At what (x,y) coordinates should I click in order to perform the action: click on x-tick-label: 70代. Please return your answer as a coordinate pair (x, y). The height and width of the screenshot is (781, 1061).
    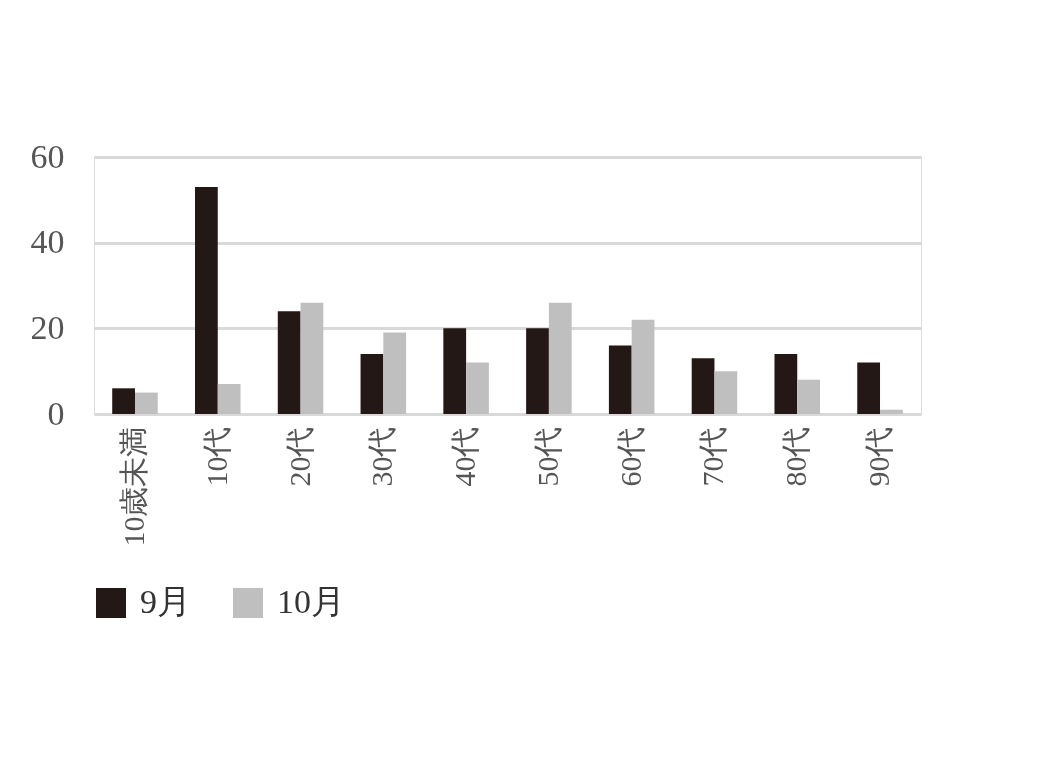
    Looking at the image, I should click on (713, 456).